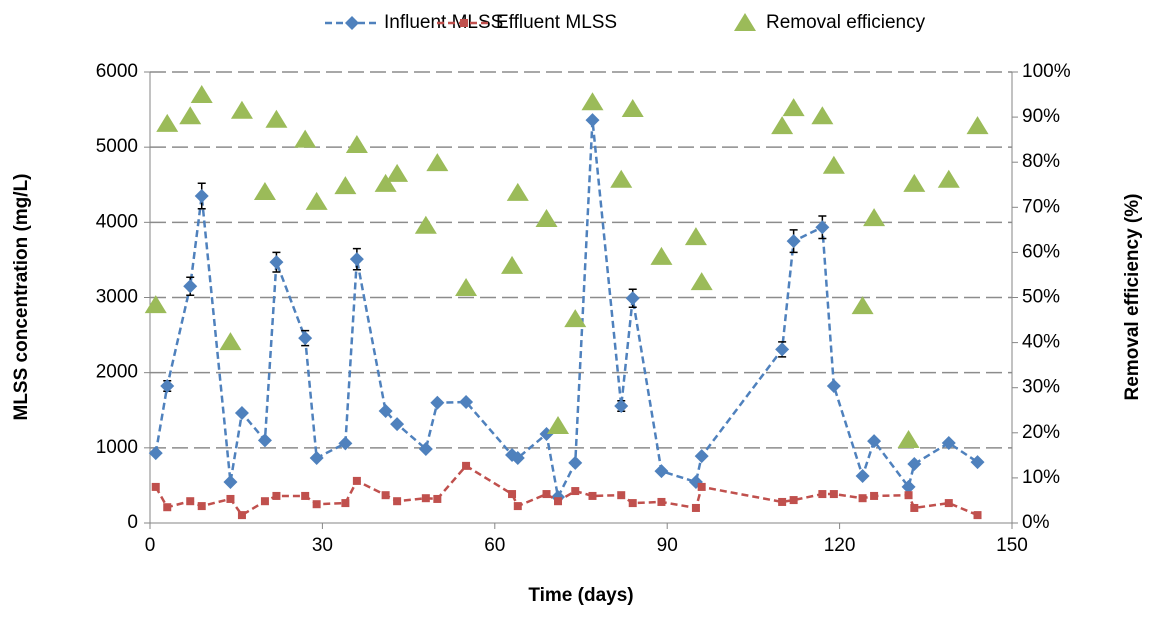  What do you see at coordinates (322, 545) in the screenshot?
I see `x-tick-label: 30` at bounding box center [322, 545].